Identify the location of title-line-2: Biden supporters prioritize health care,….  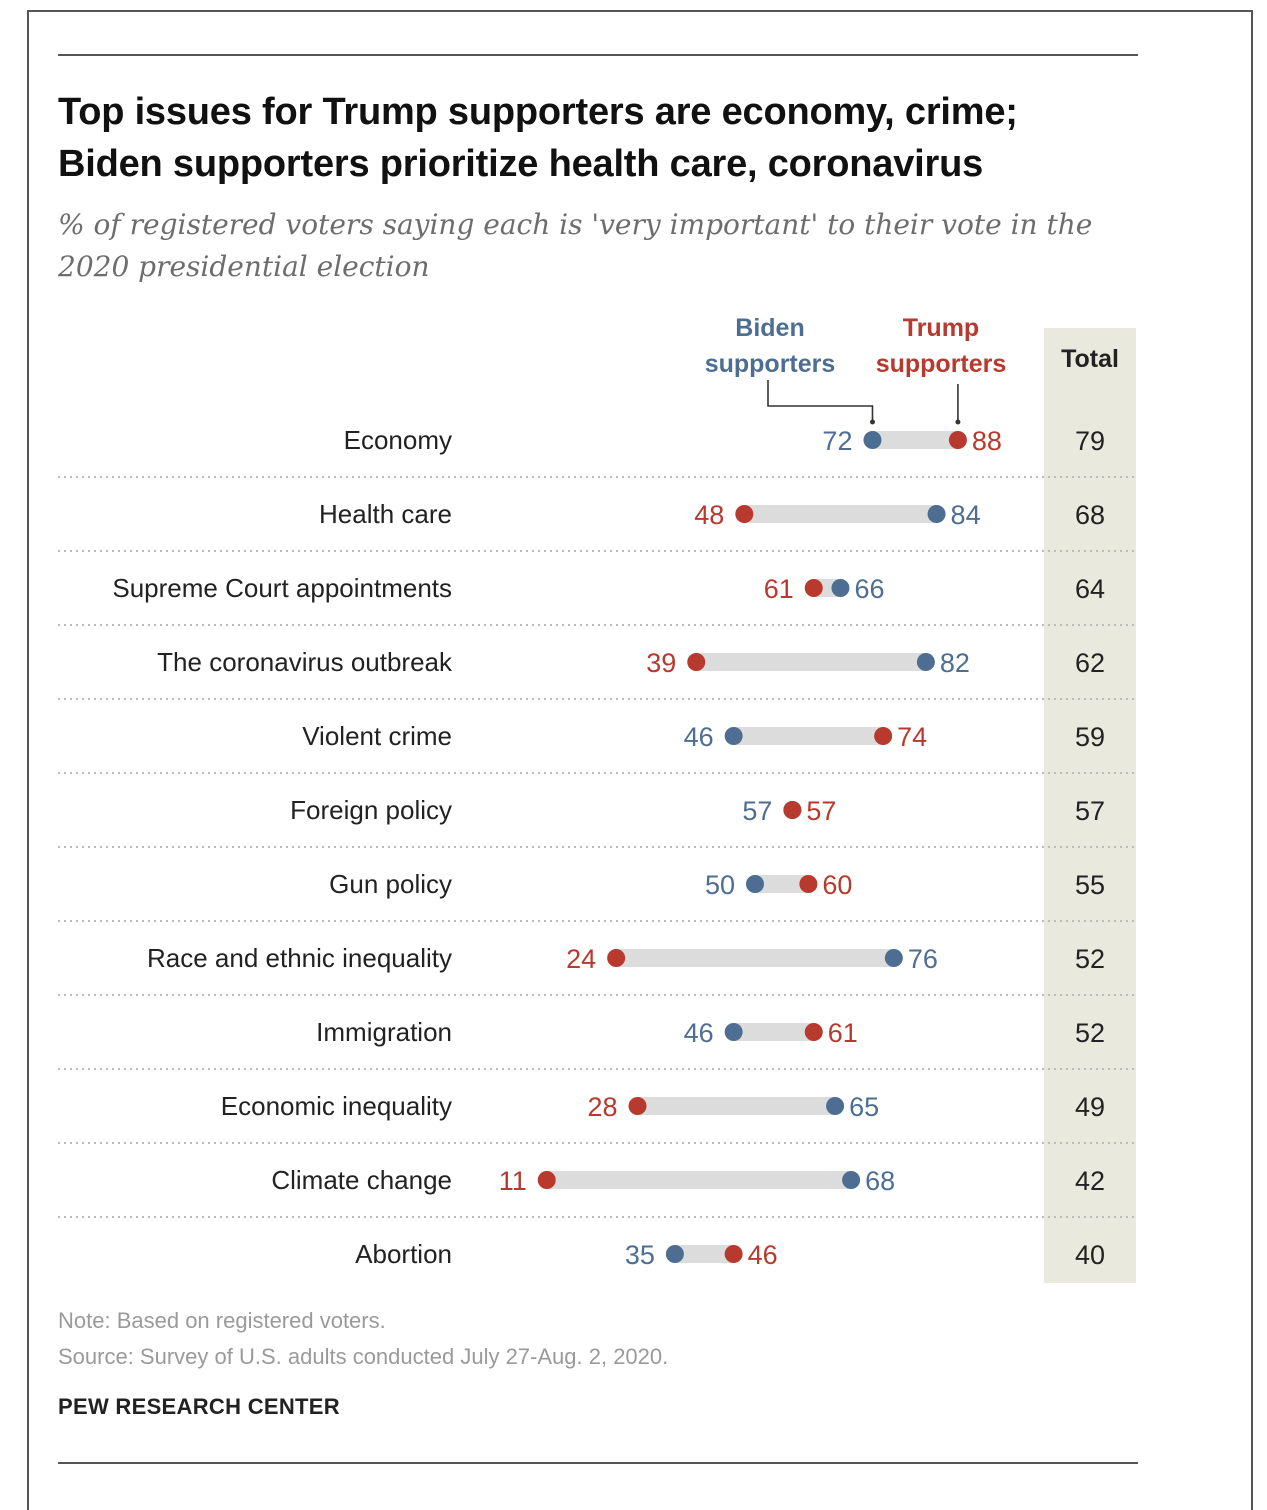
(521, 164).